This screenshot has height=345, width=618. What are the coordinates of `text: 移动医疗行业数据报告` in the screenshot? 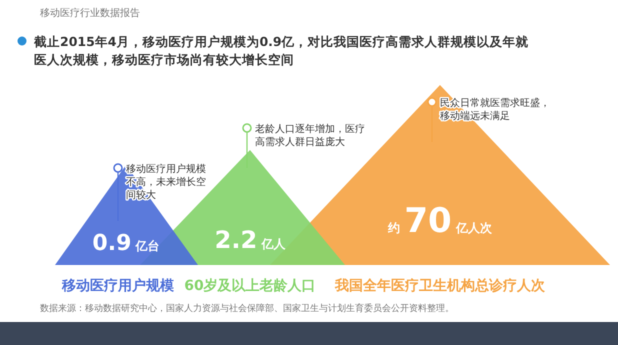 It's located at (90, 13).